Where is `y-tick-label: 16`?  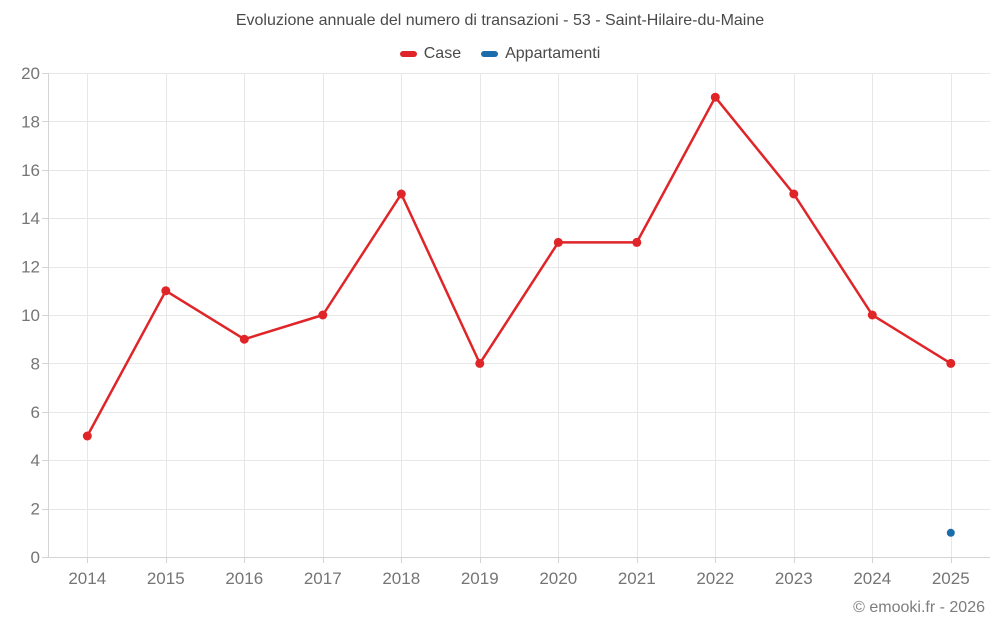 y-tick-label: 16 is located at coordinates (30, 170).